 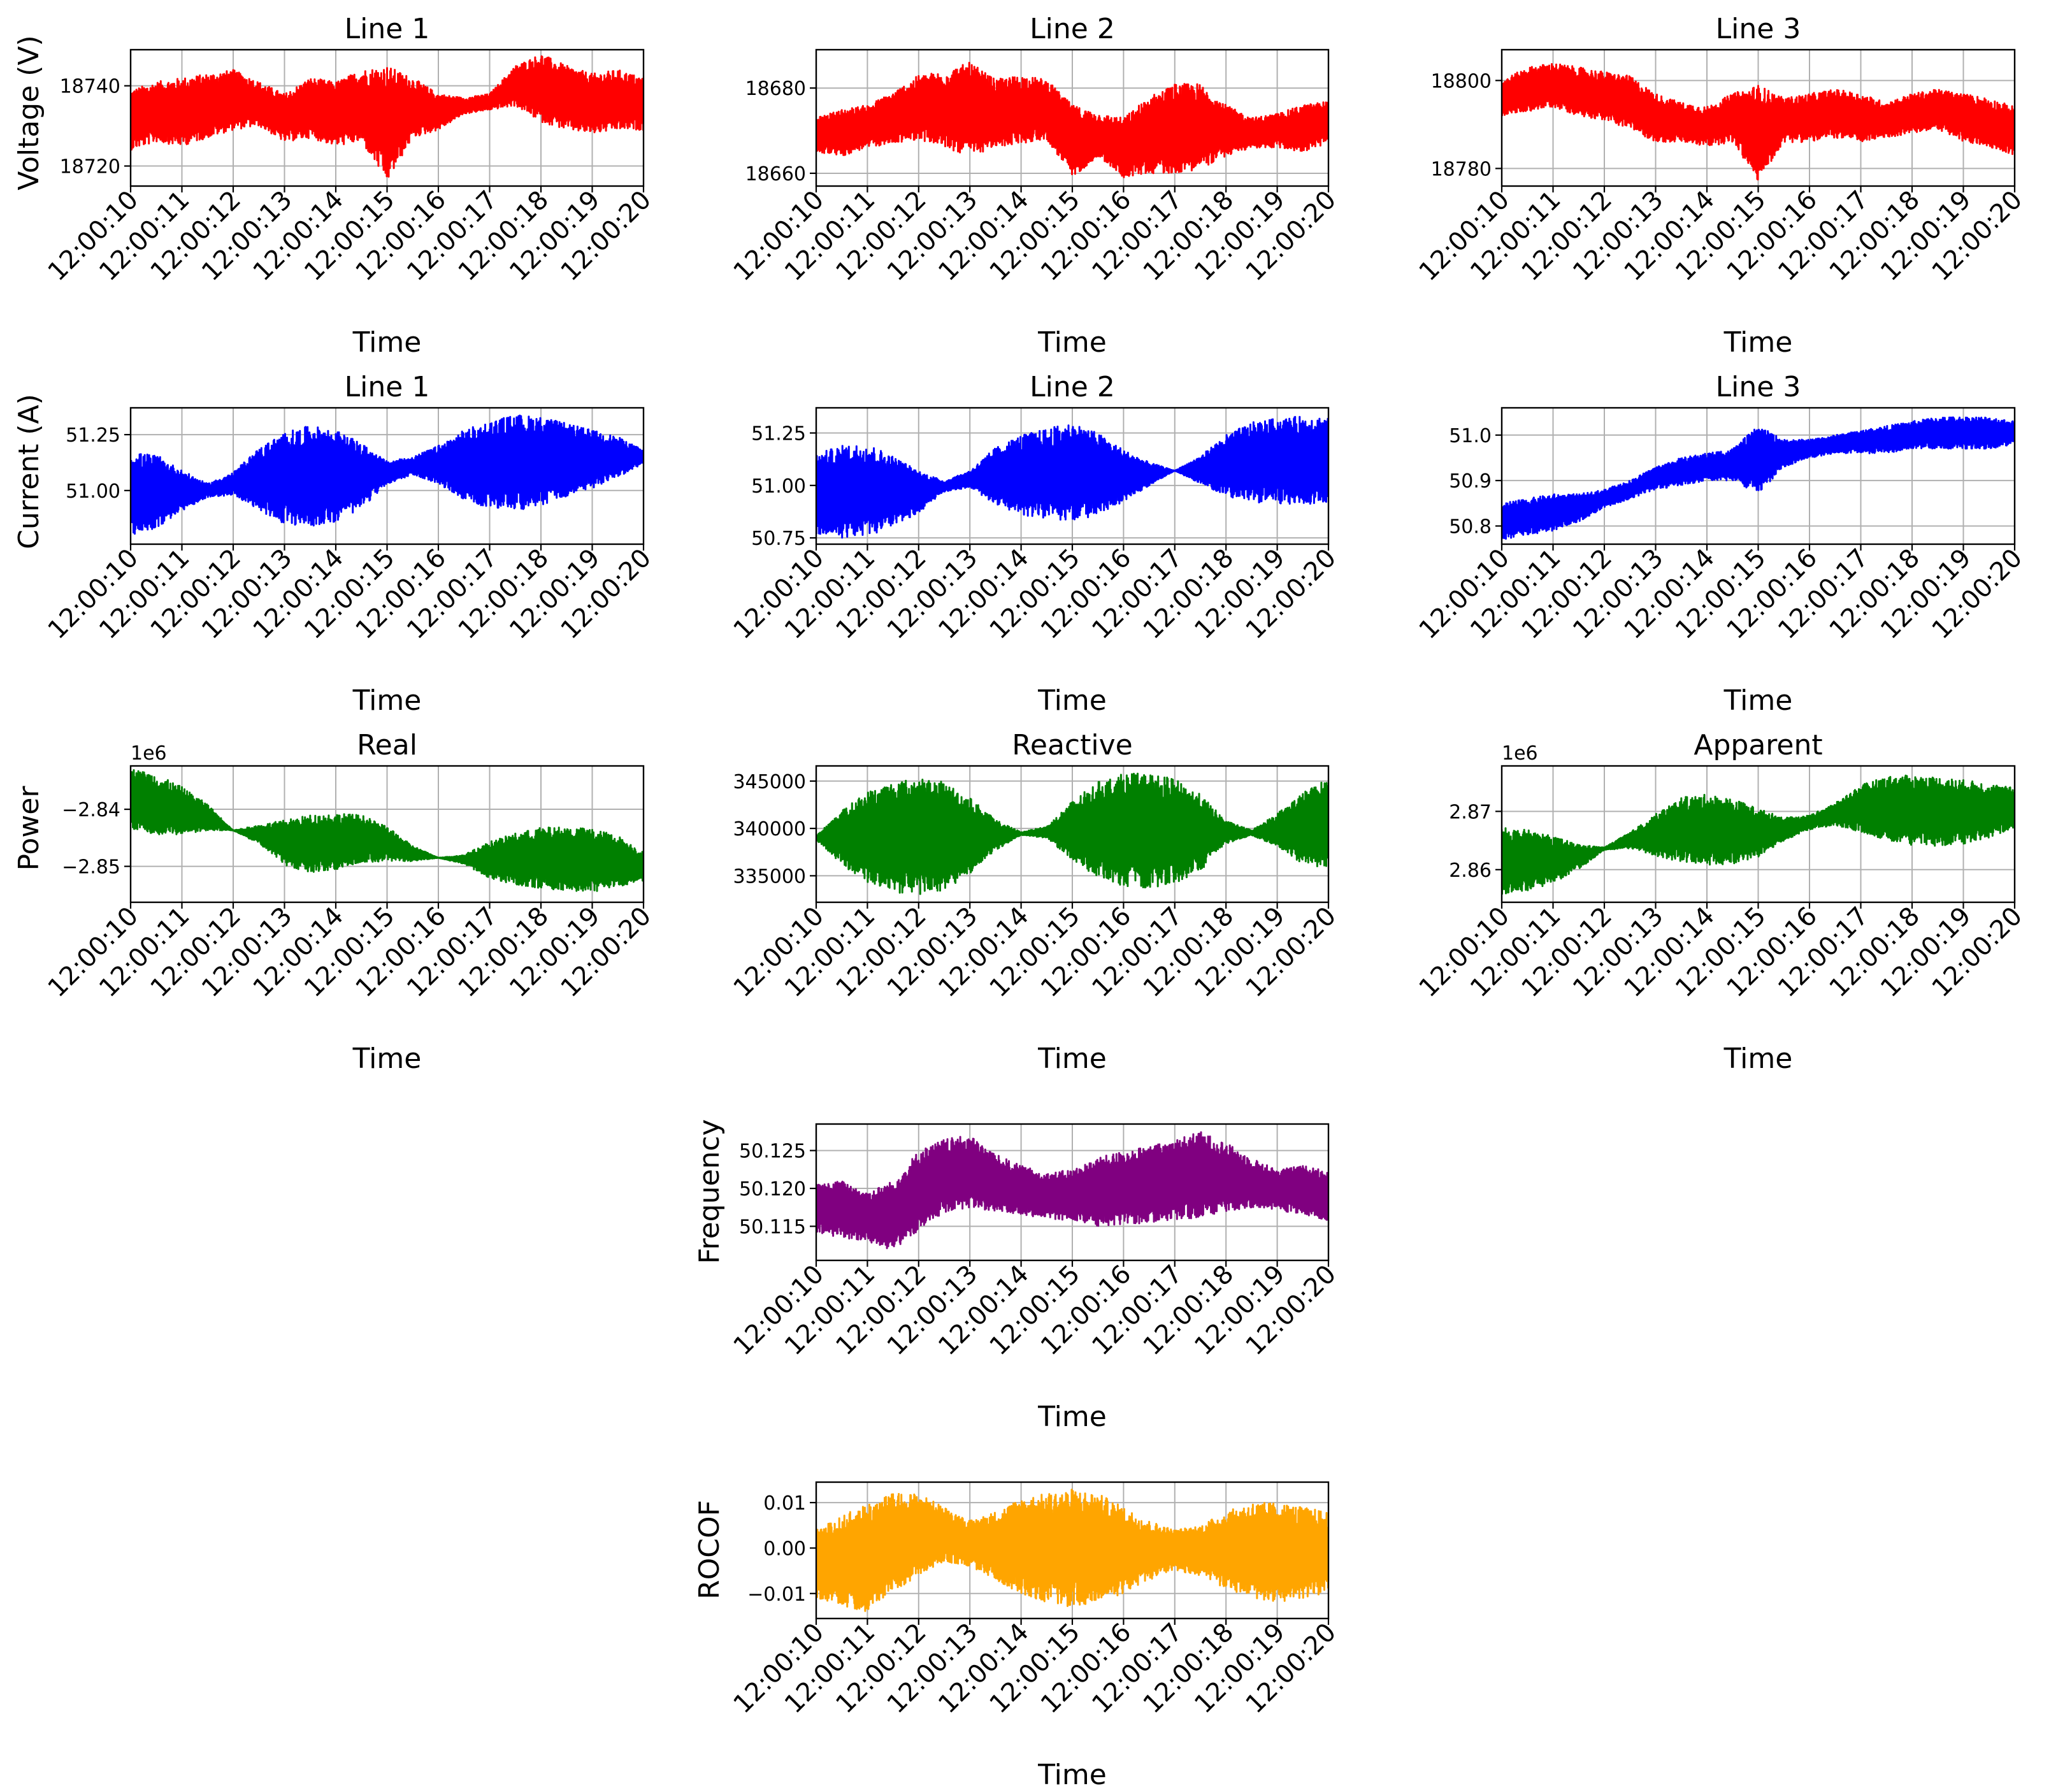 I want to click on ytick-label-current-line3-1: 50.9, so click(x=1471, y=481).